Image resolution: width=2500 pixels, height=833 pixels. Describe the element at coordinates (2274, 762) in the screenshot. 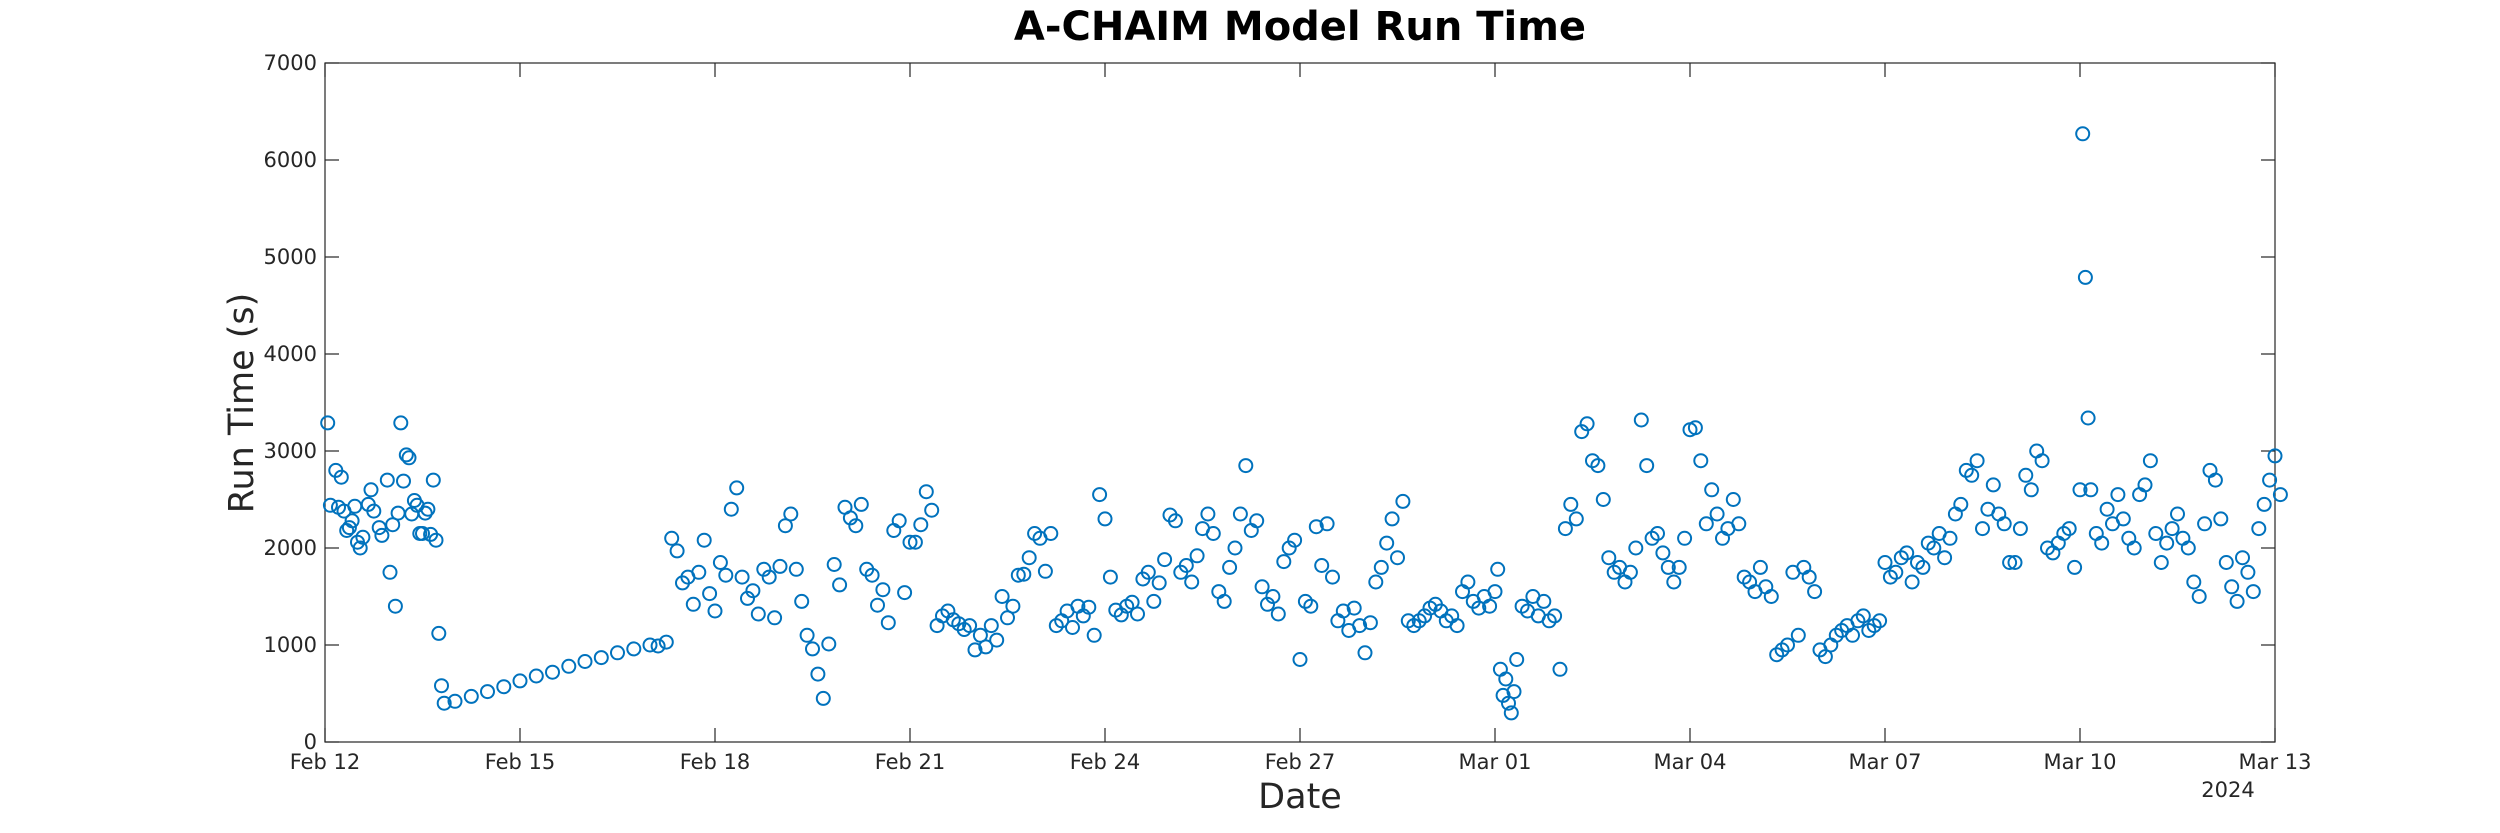

I see `x-tick-label: Mar 13` at that location.